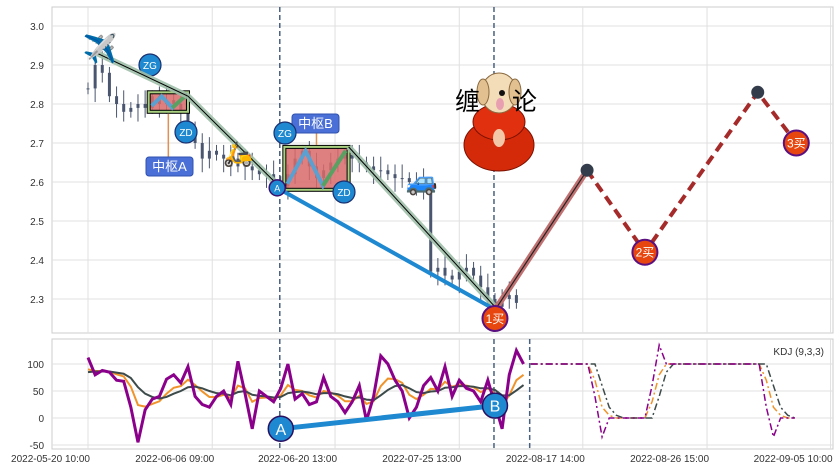 Image resolution: width=839 pixels, height=476 pixels. What do you see at coordinates (542, 238) in the screenshot?
I see `up-stroke-core` at bounding box center [542, 238].